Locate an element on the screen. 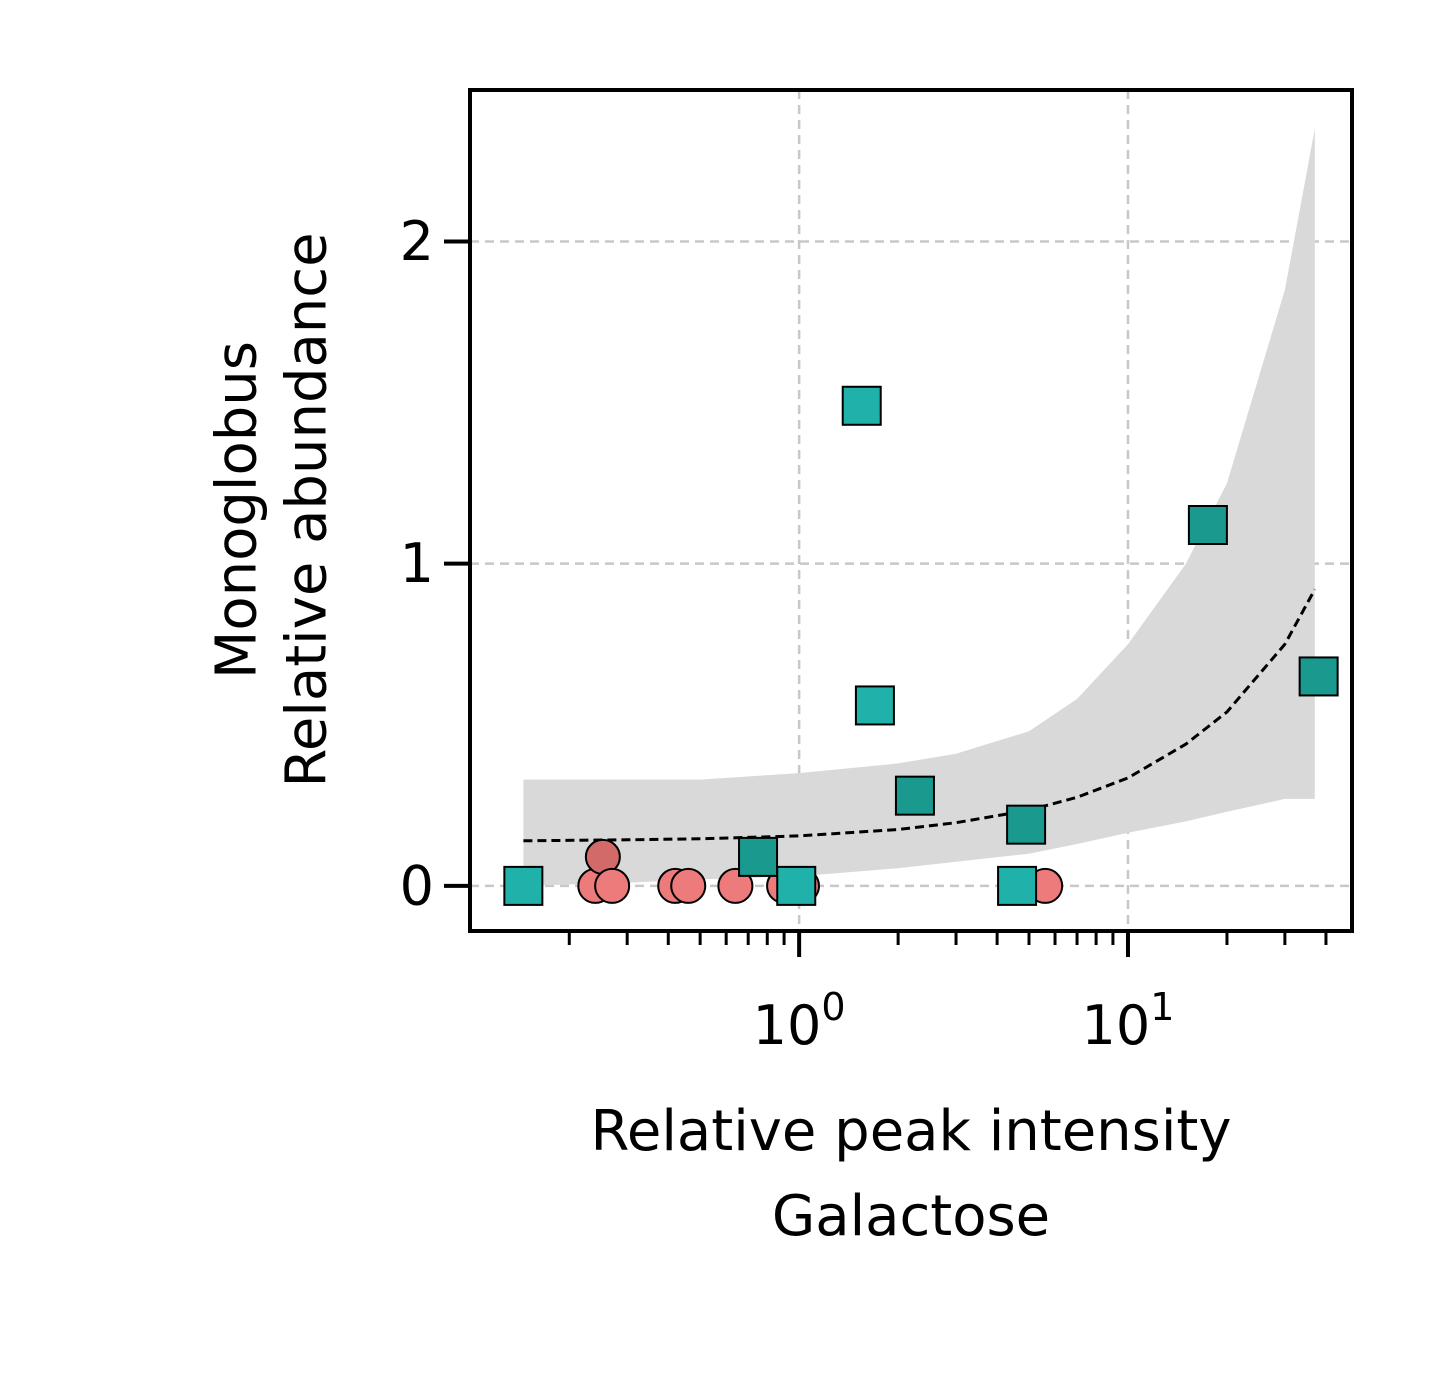 Image resolution: width=1440 pixels, height=1380 pixels. y-axis-title-line-1: Monoglobus is located at coordinates (237, 510).